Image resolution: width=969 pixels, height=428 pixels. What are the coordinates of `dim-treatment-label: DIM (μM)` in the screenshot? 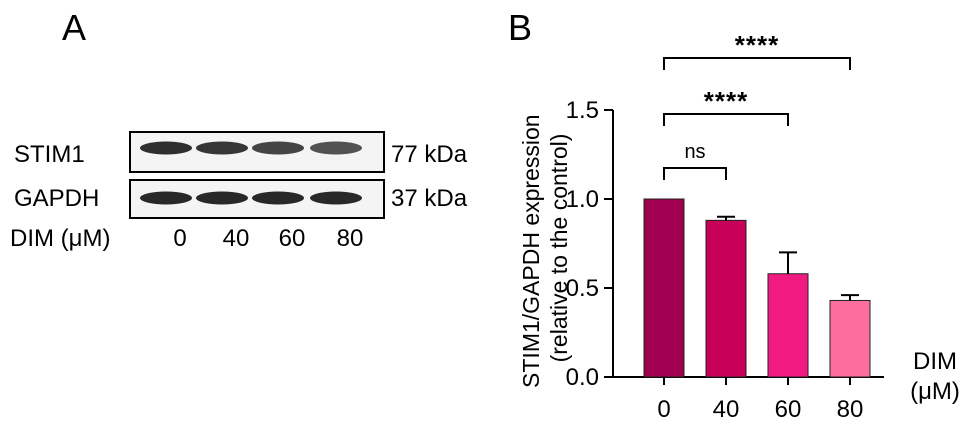 It's located at (60, 238).